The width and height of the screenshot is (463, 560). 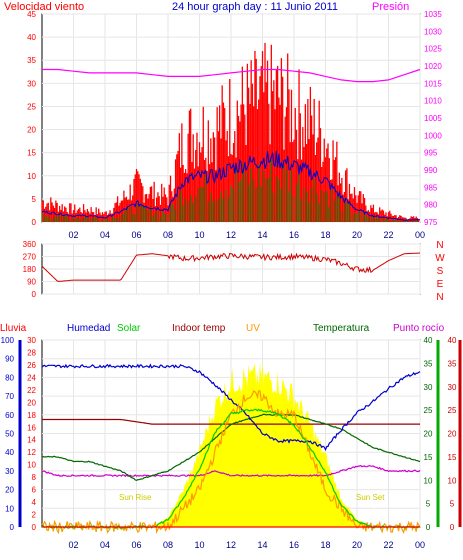 I want to click on pressure-y-tick-label: 1020, so click(x=433, y=66).